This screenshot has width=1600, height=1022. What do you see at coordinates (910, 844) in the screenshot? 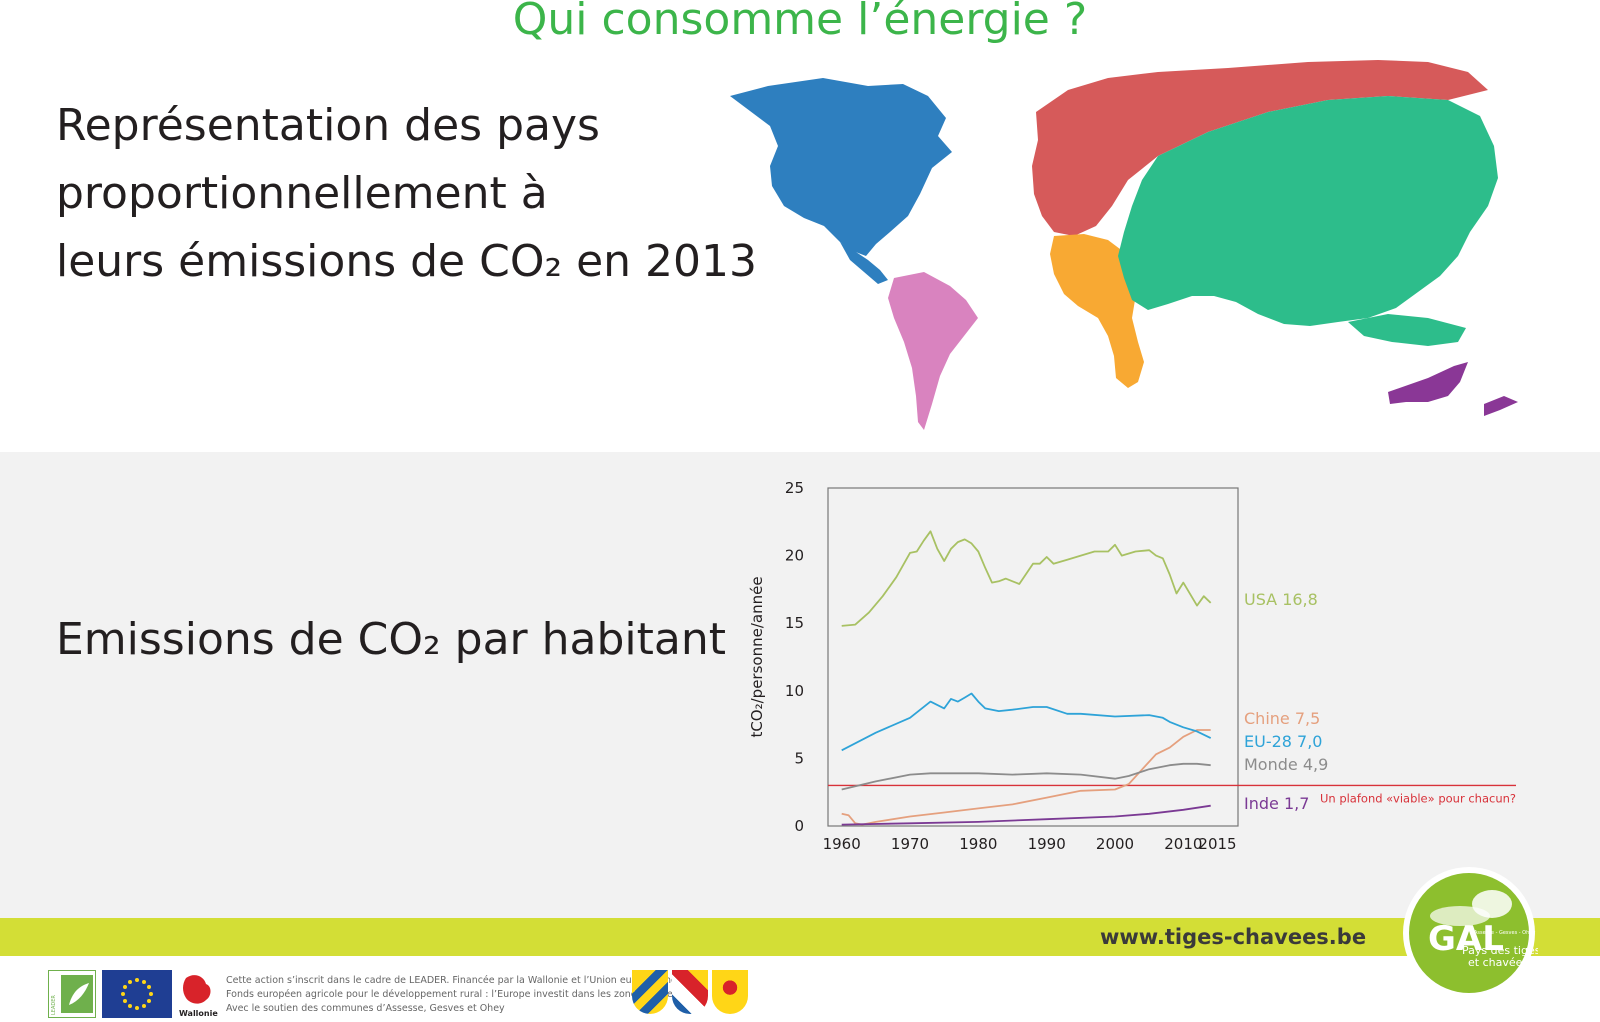
I see `x-tick-label: 1970` at bounding box center [910, 844].